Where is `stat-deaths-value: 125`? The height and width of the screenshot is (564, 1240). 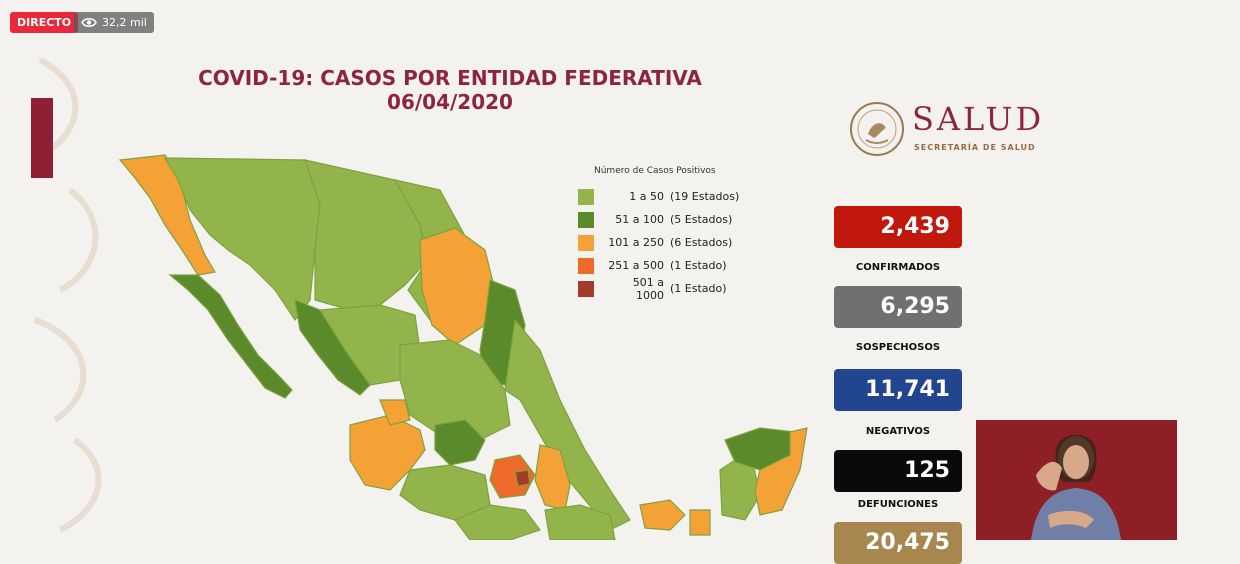 stat-deaths-value: 125 is located at coordinates (898, 471).